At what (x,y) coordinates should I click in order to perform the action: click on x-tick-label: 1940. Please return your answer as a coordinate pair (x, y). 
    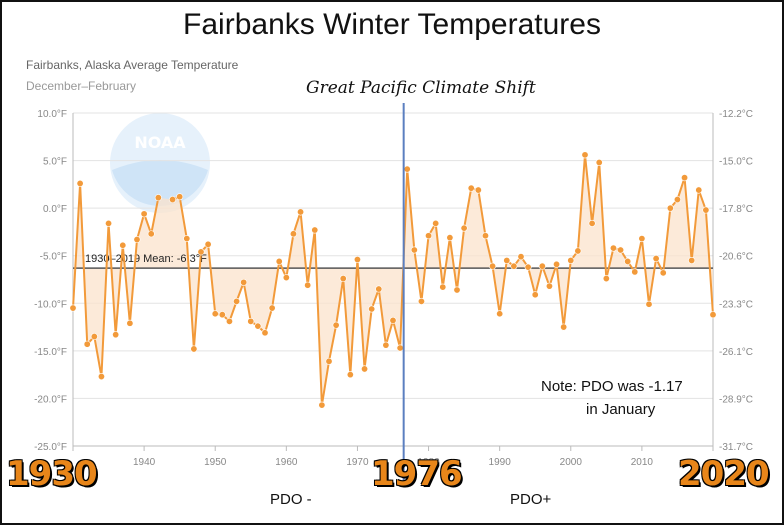
    Looking at the image, I should click on (144, 462).